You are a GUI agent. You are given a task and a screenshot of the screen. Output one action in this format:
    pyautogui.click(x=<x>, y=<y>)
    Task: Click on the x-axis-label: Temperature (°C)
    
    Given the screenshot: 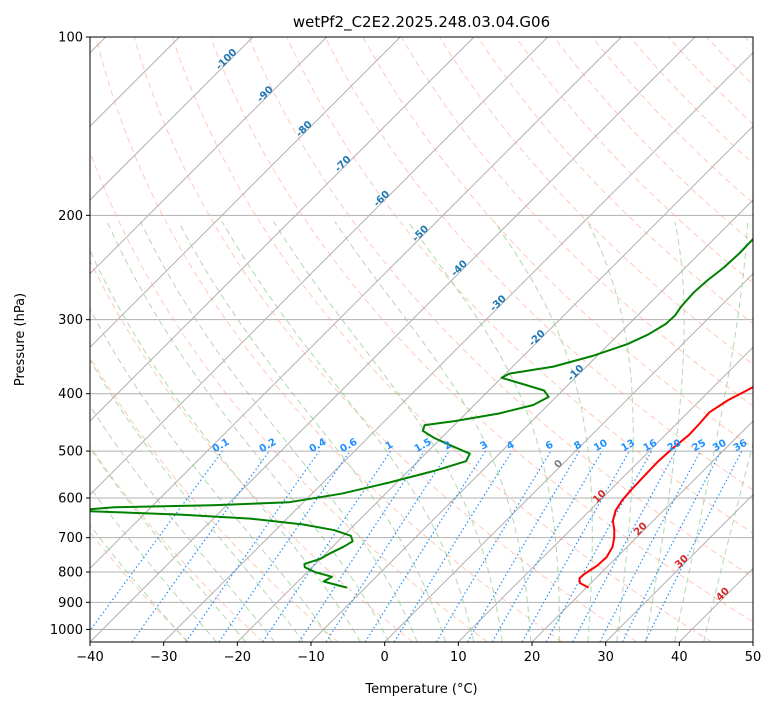 What is the action you would take?
    pyautogui.click(x=420, y=689)
    